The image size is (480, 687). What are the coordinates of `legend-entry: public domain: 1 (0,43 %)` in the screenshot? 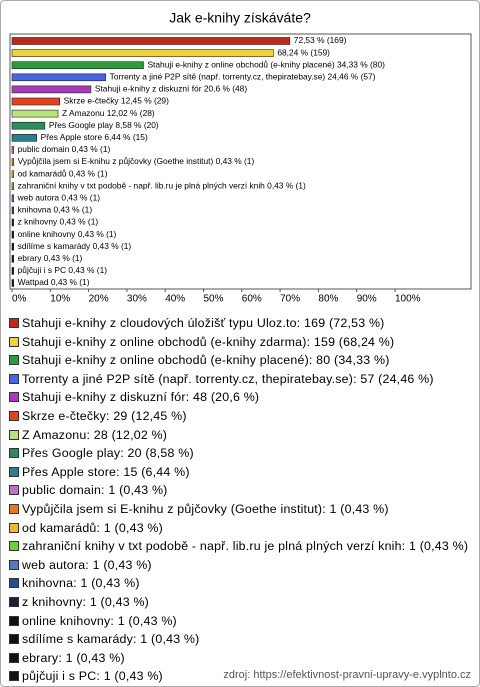 It's located at (239, 490).